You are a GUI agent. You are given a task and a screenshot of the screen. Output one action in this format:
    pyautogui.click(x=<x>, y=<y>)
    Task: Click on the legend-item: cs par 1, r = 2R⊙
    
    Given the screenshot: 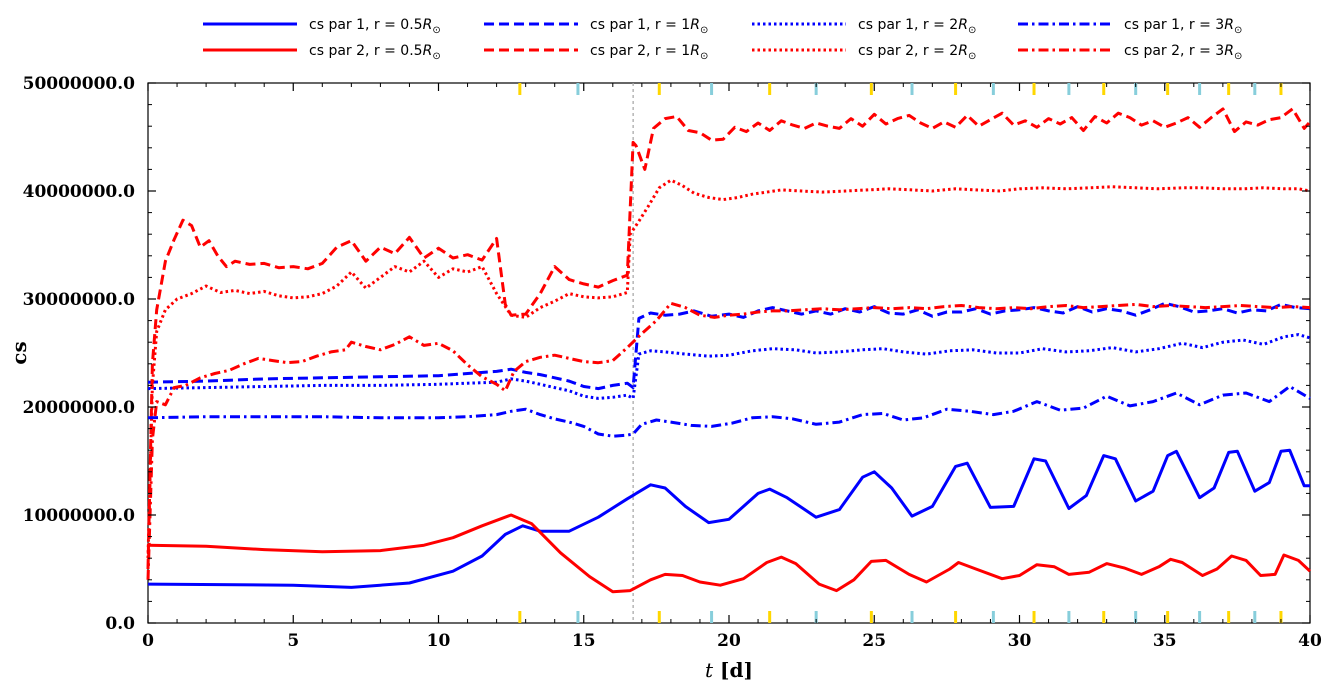 What is the action you would take?
    pyautogui.click(x=864, y=26)
    